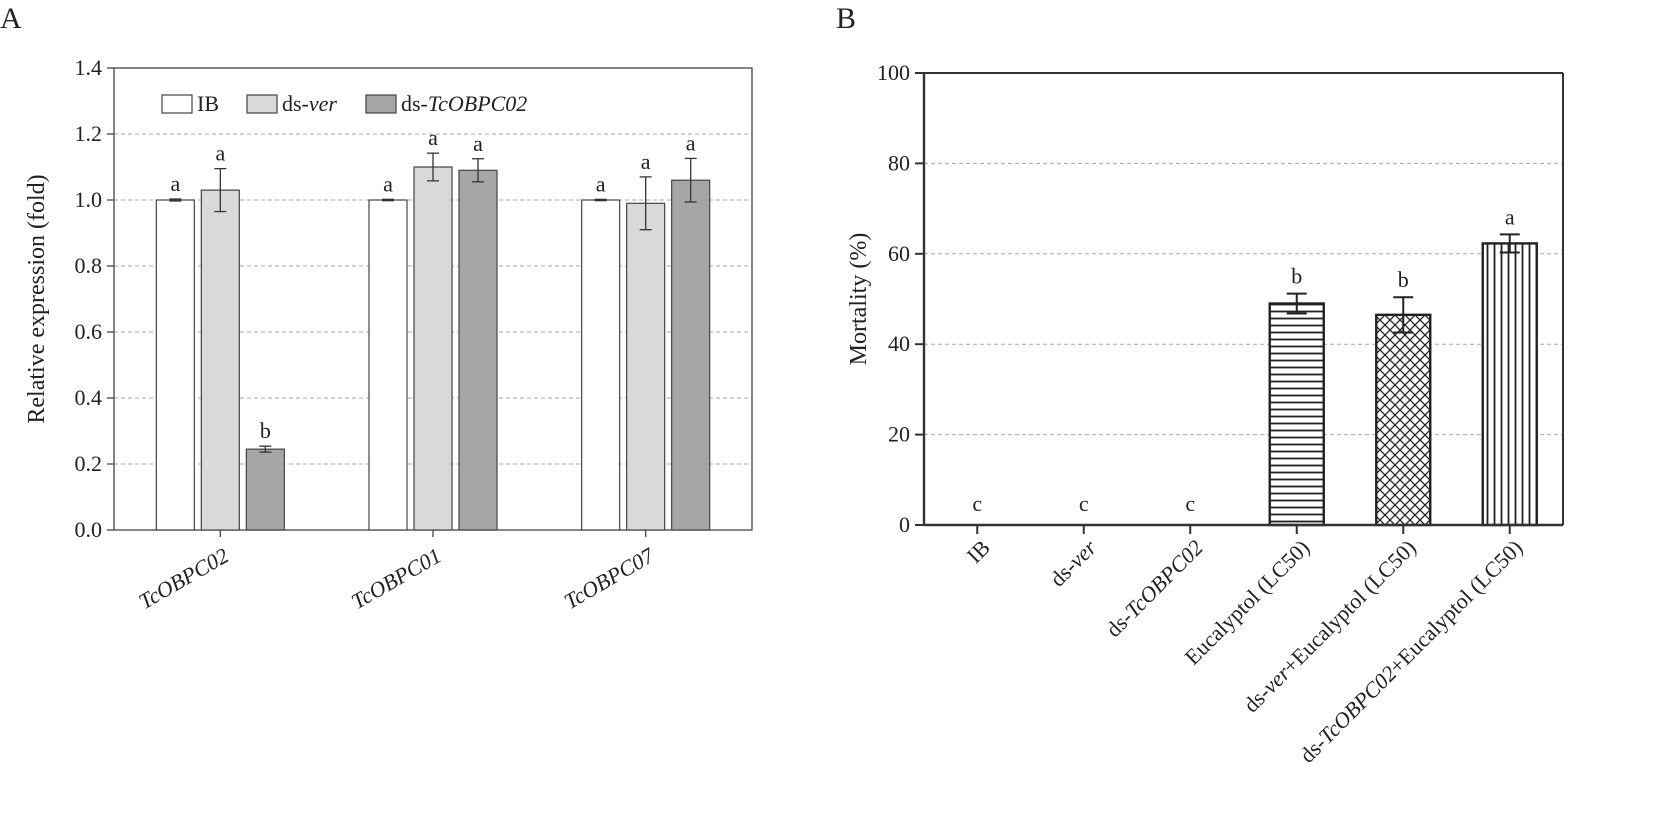 The width and height of the screenshot is (1659, 829). Describe the element at coordinates (89, 463) in the screenshot. I see `panel-a-y-tick-label: 0.2` at that location.